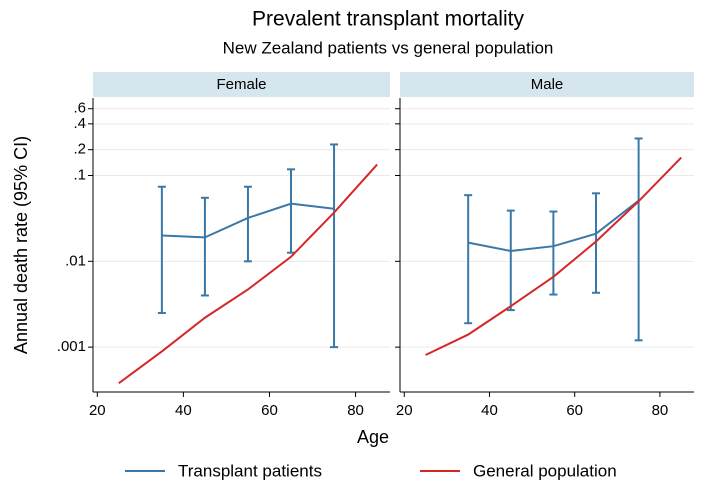 Image resolution: width=704 pixels, height=487 pixels. I want to click on y-tick-label: .1, so click(79, 174).